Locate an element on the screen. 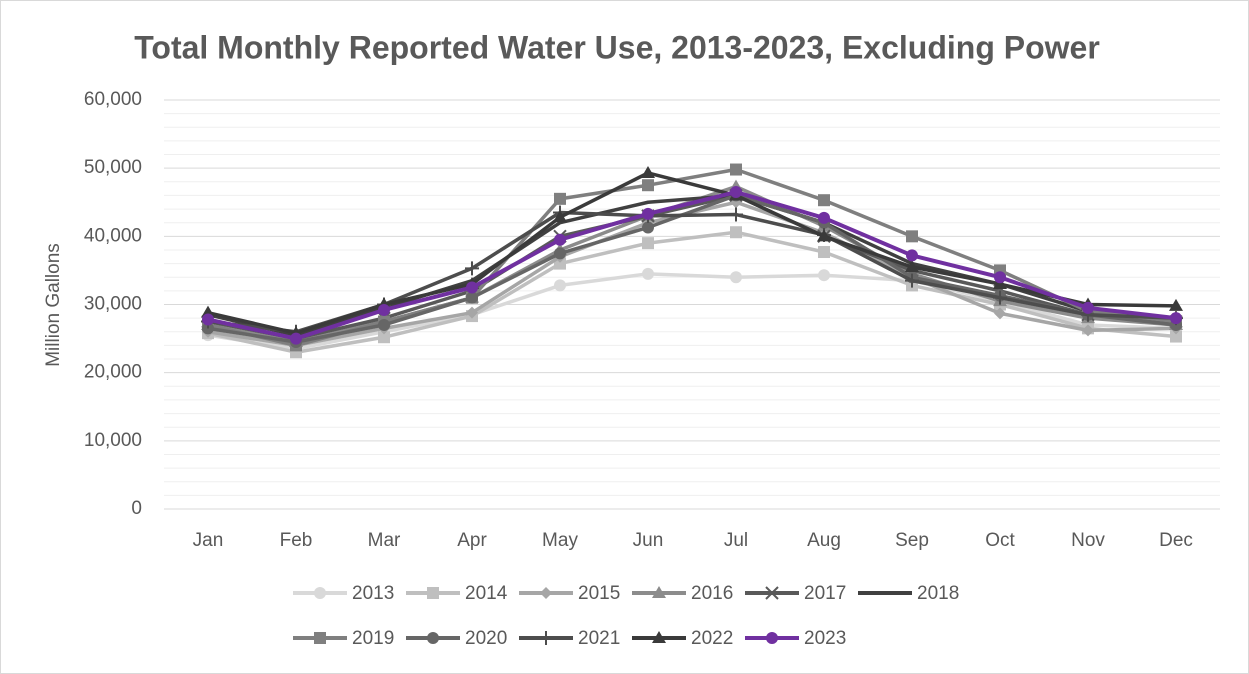 The width and height of the screenshot is (1249, 674). y-axis-label: Million Gallons is located at coordinates (53, 305).